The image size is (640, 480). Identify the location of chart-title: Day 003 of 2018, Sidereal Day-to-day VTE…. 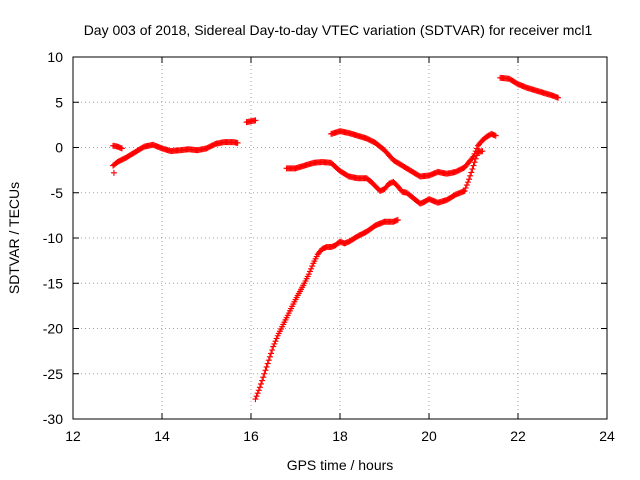
(338, 30).